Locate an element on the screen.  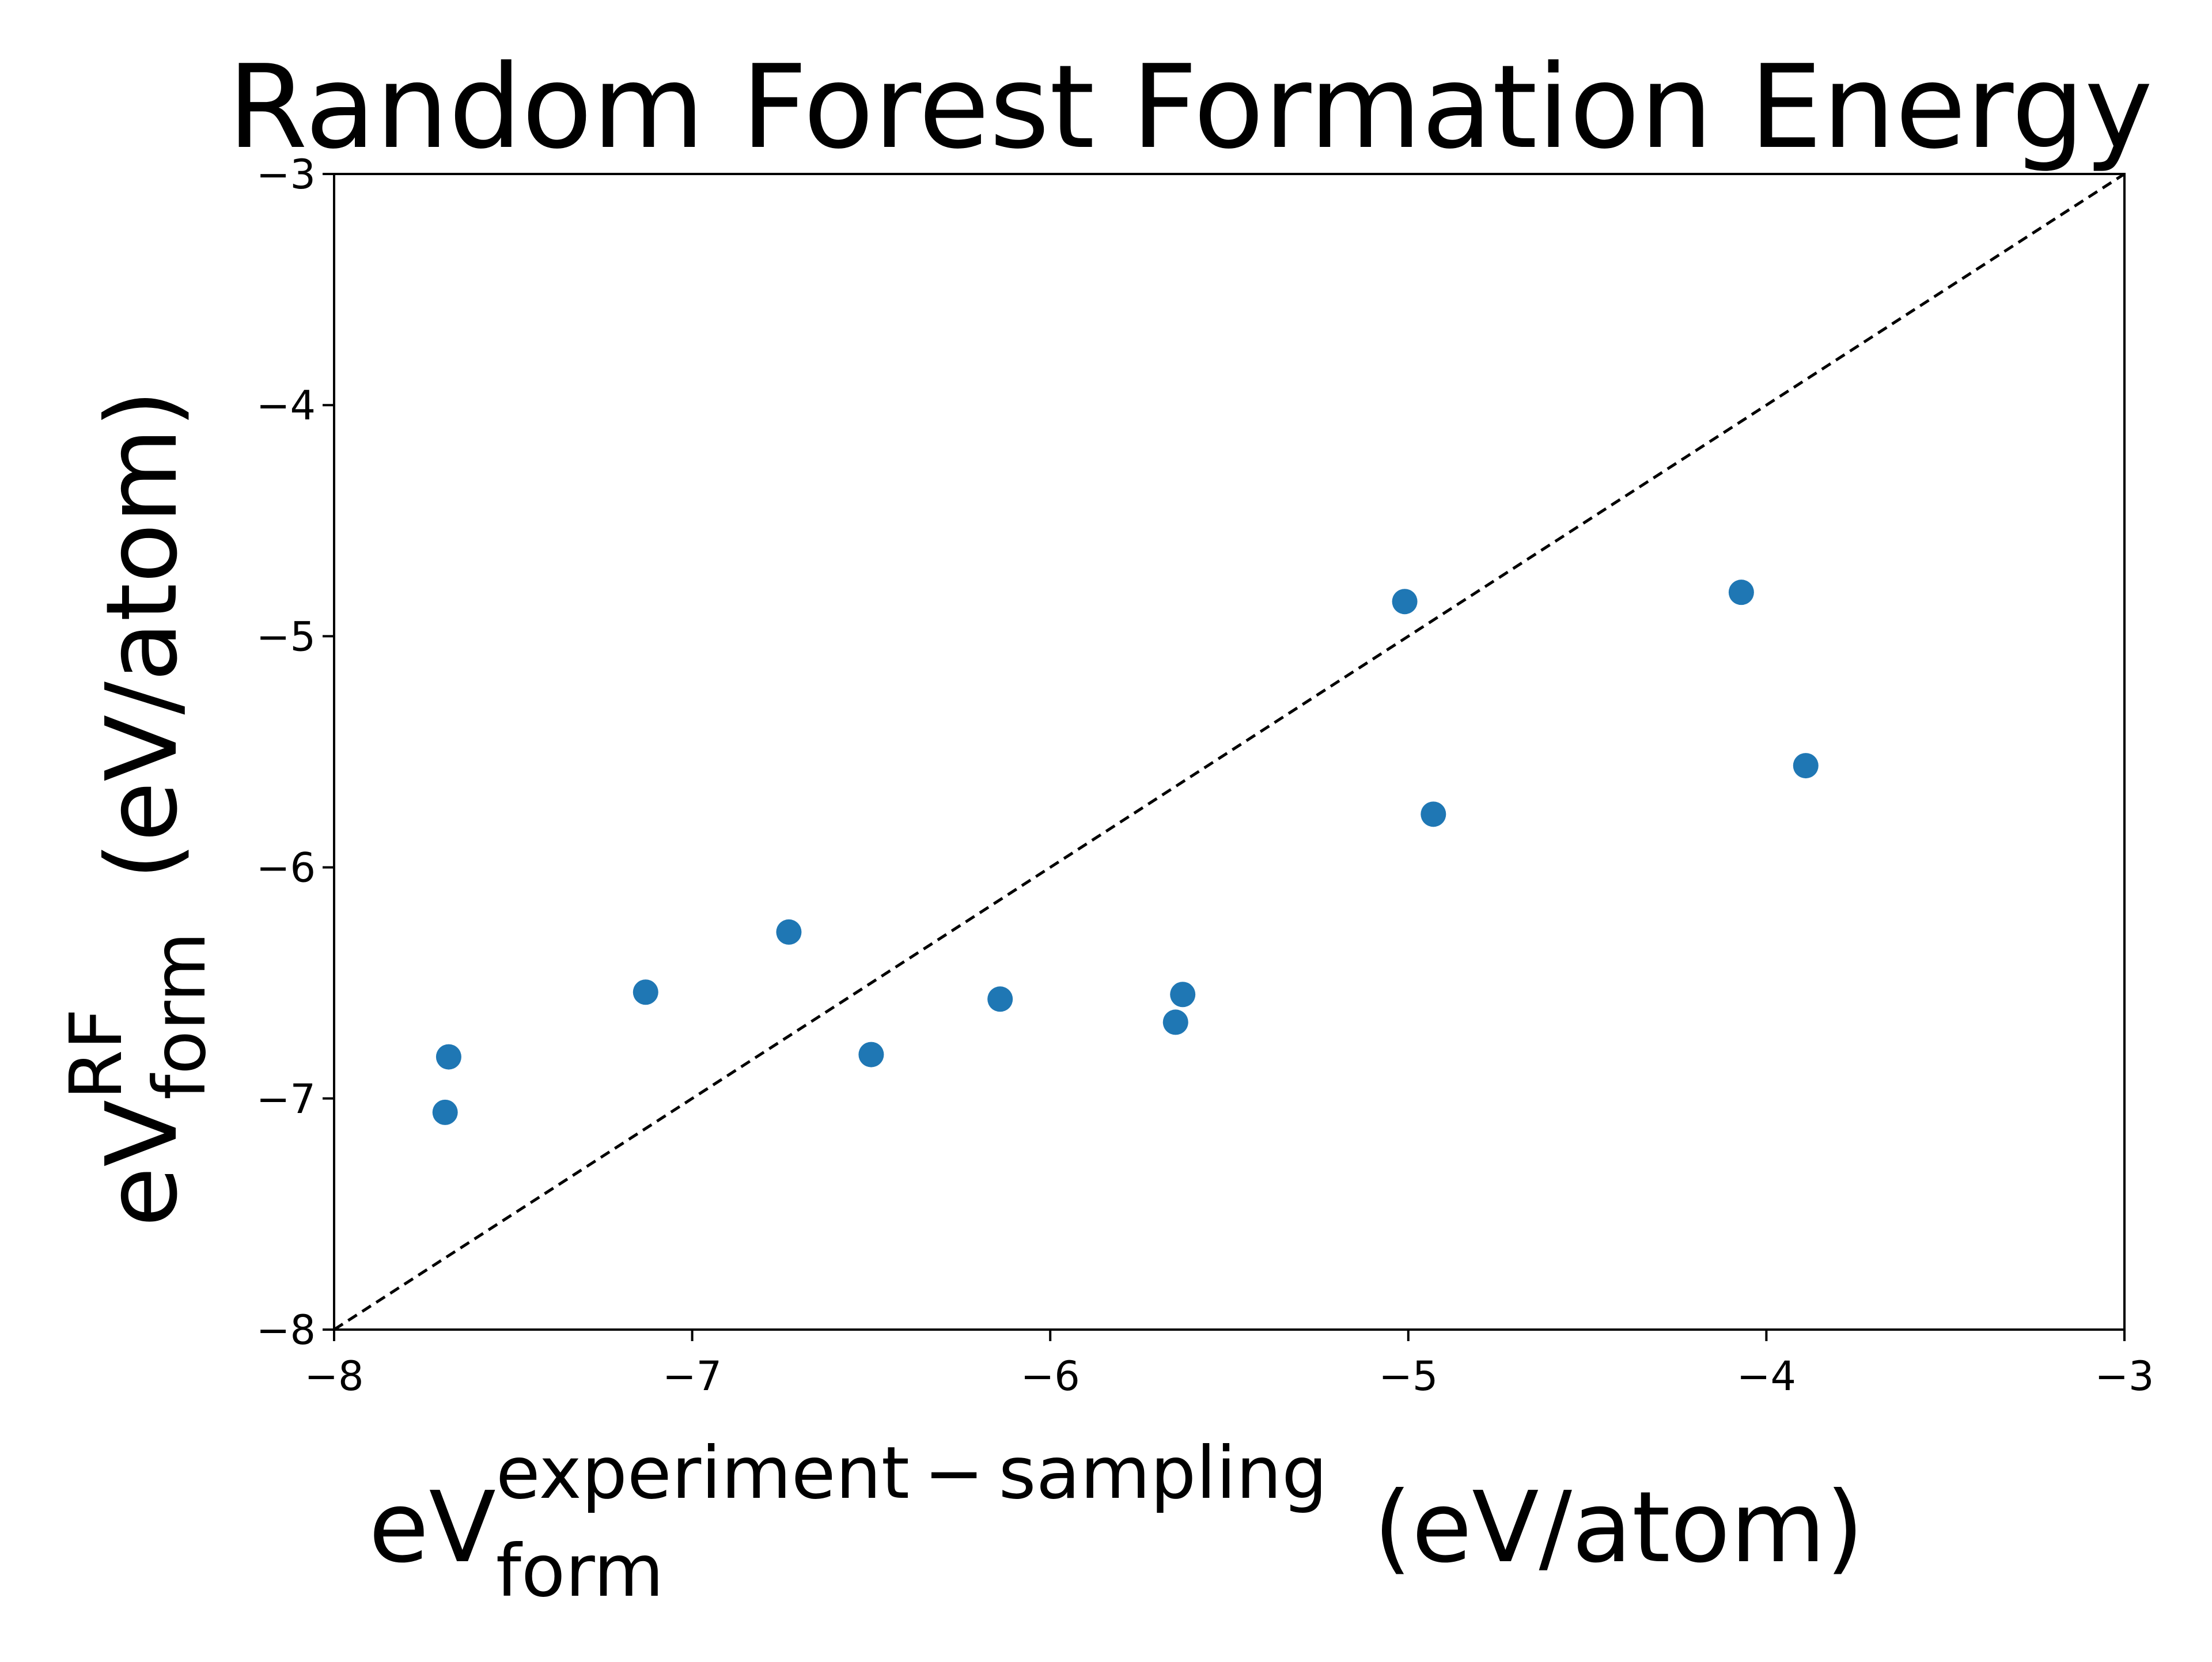
y-tick-label: −8 is located at coordinates (286, 1330).